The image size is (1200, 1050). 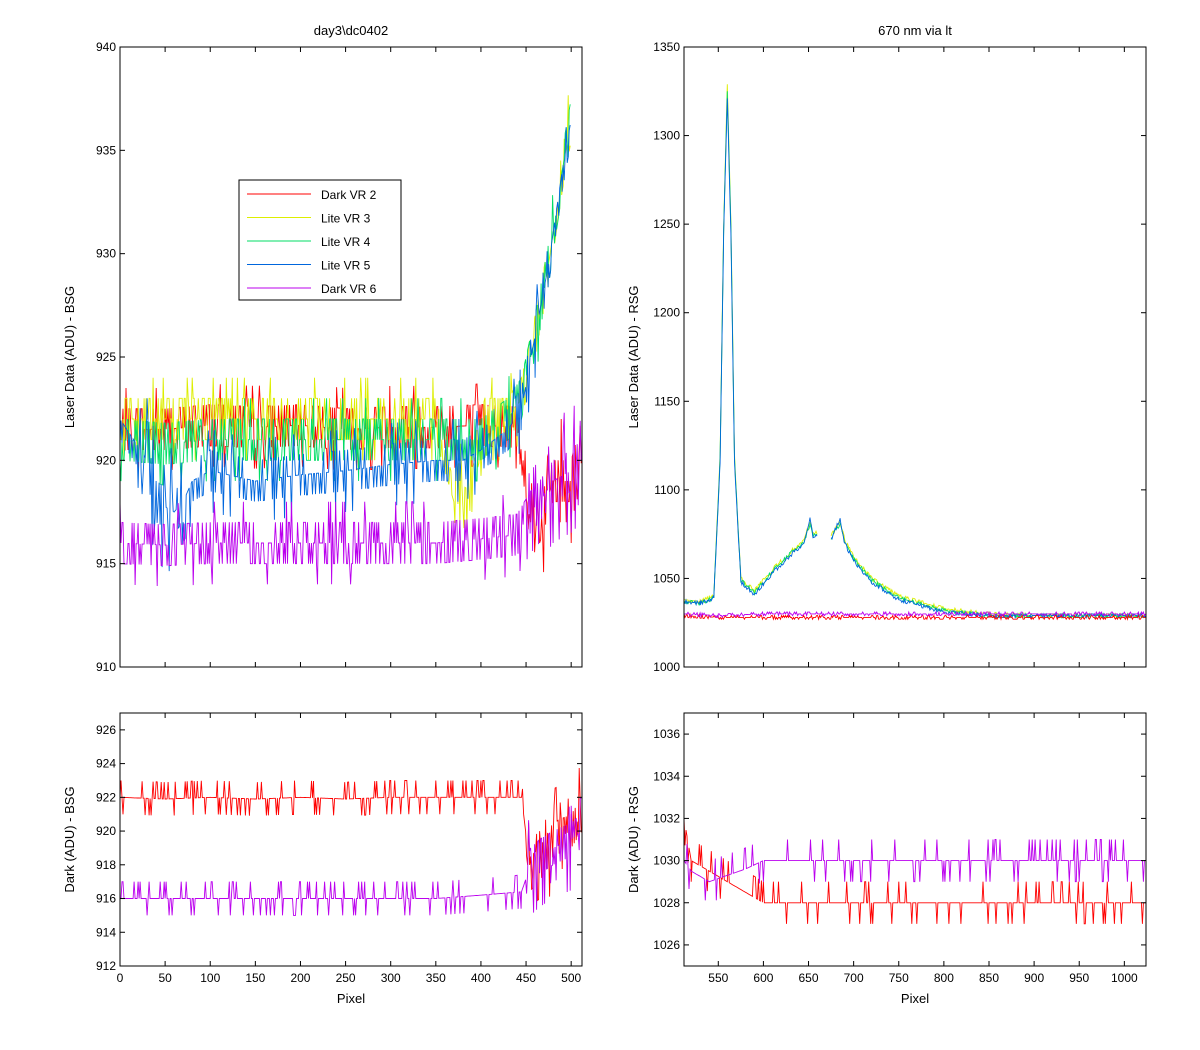 I want to click on x-tick-label: 200, so click(x=300, y=978).